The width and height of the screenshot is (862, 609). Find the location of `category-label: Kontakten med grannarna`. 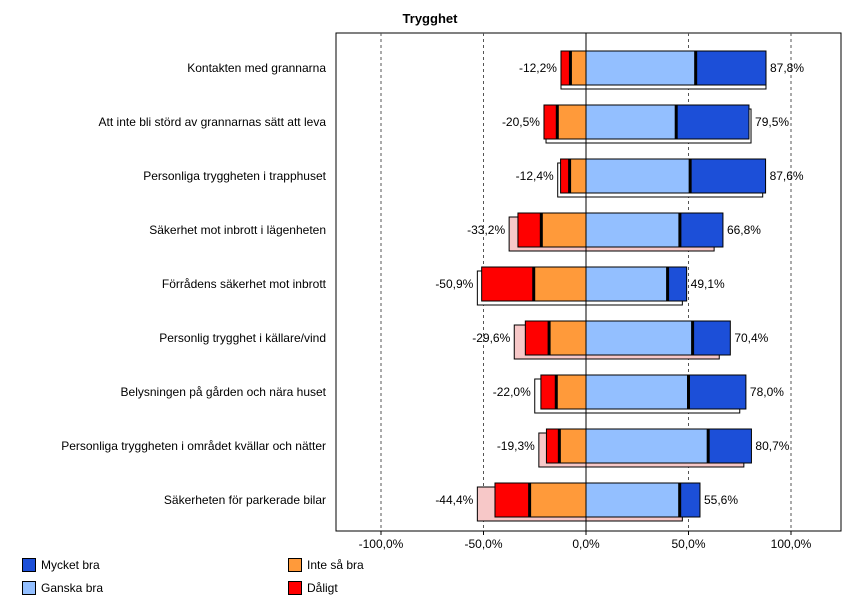

category-label: Kontakten med grannarna is located at coordinates (256, 68).